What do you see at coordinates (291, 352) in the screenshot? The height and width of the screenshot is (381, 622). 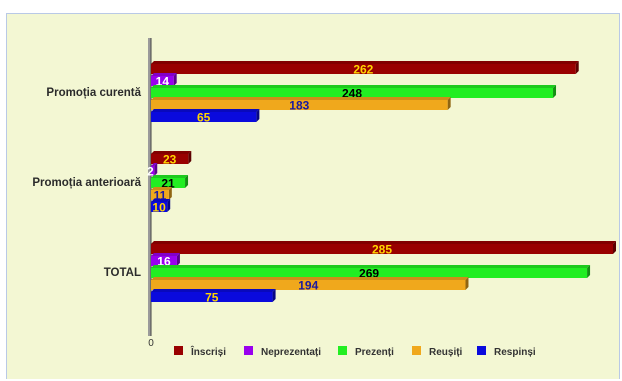 I see `legend-label: Neprezentați` at bounding box center [291, 352].